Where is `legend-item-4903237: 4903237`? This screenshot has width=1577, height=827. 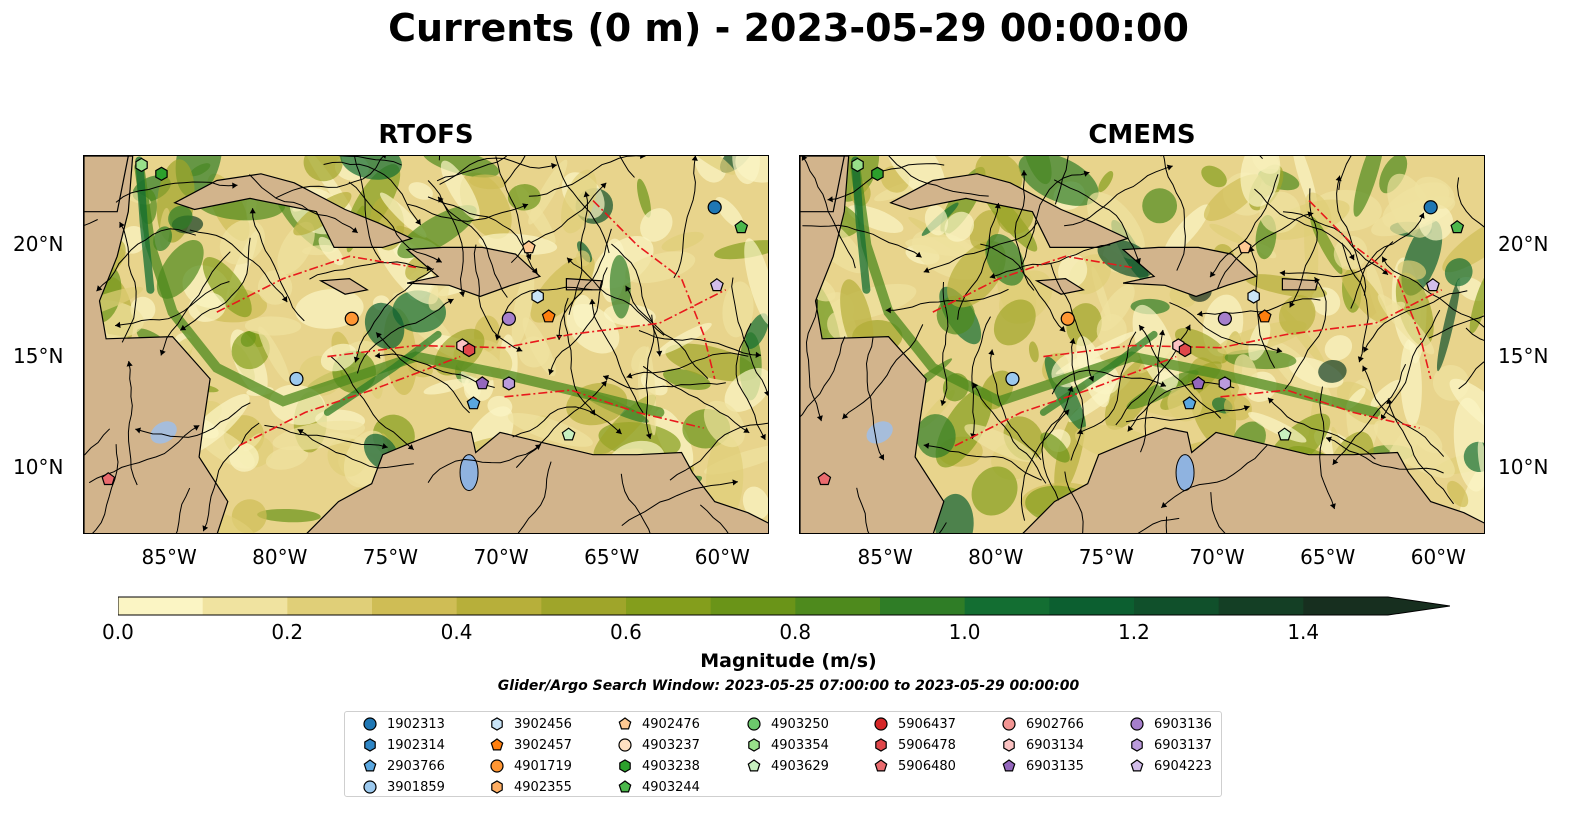
legend-item-4903237: 4903237 is located at coordinates (658, 745).